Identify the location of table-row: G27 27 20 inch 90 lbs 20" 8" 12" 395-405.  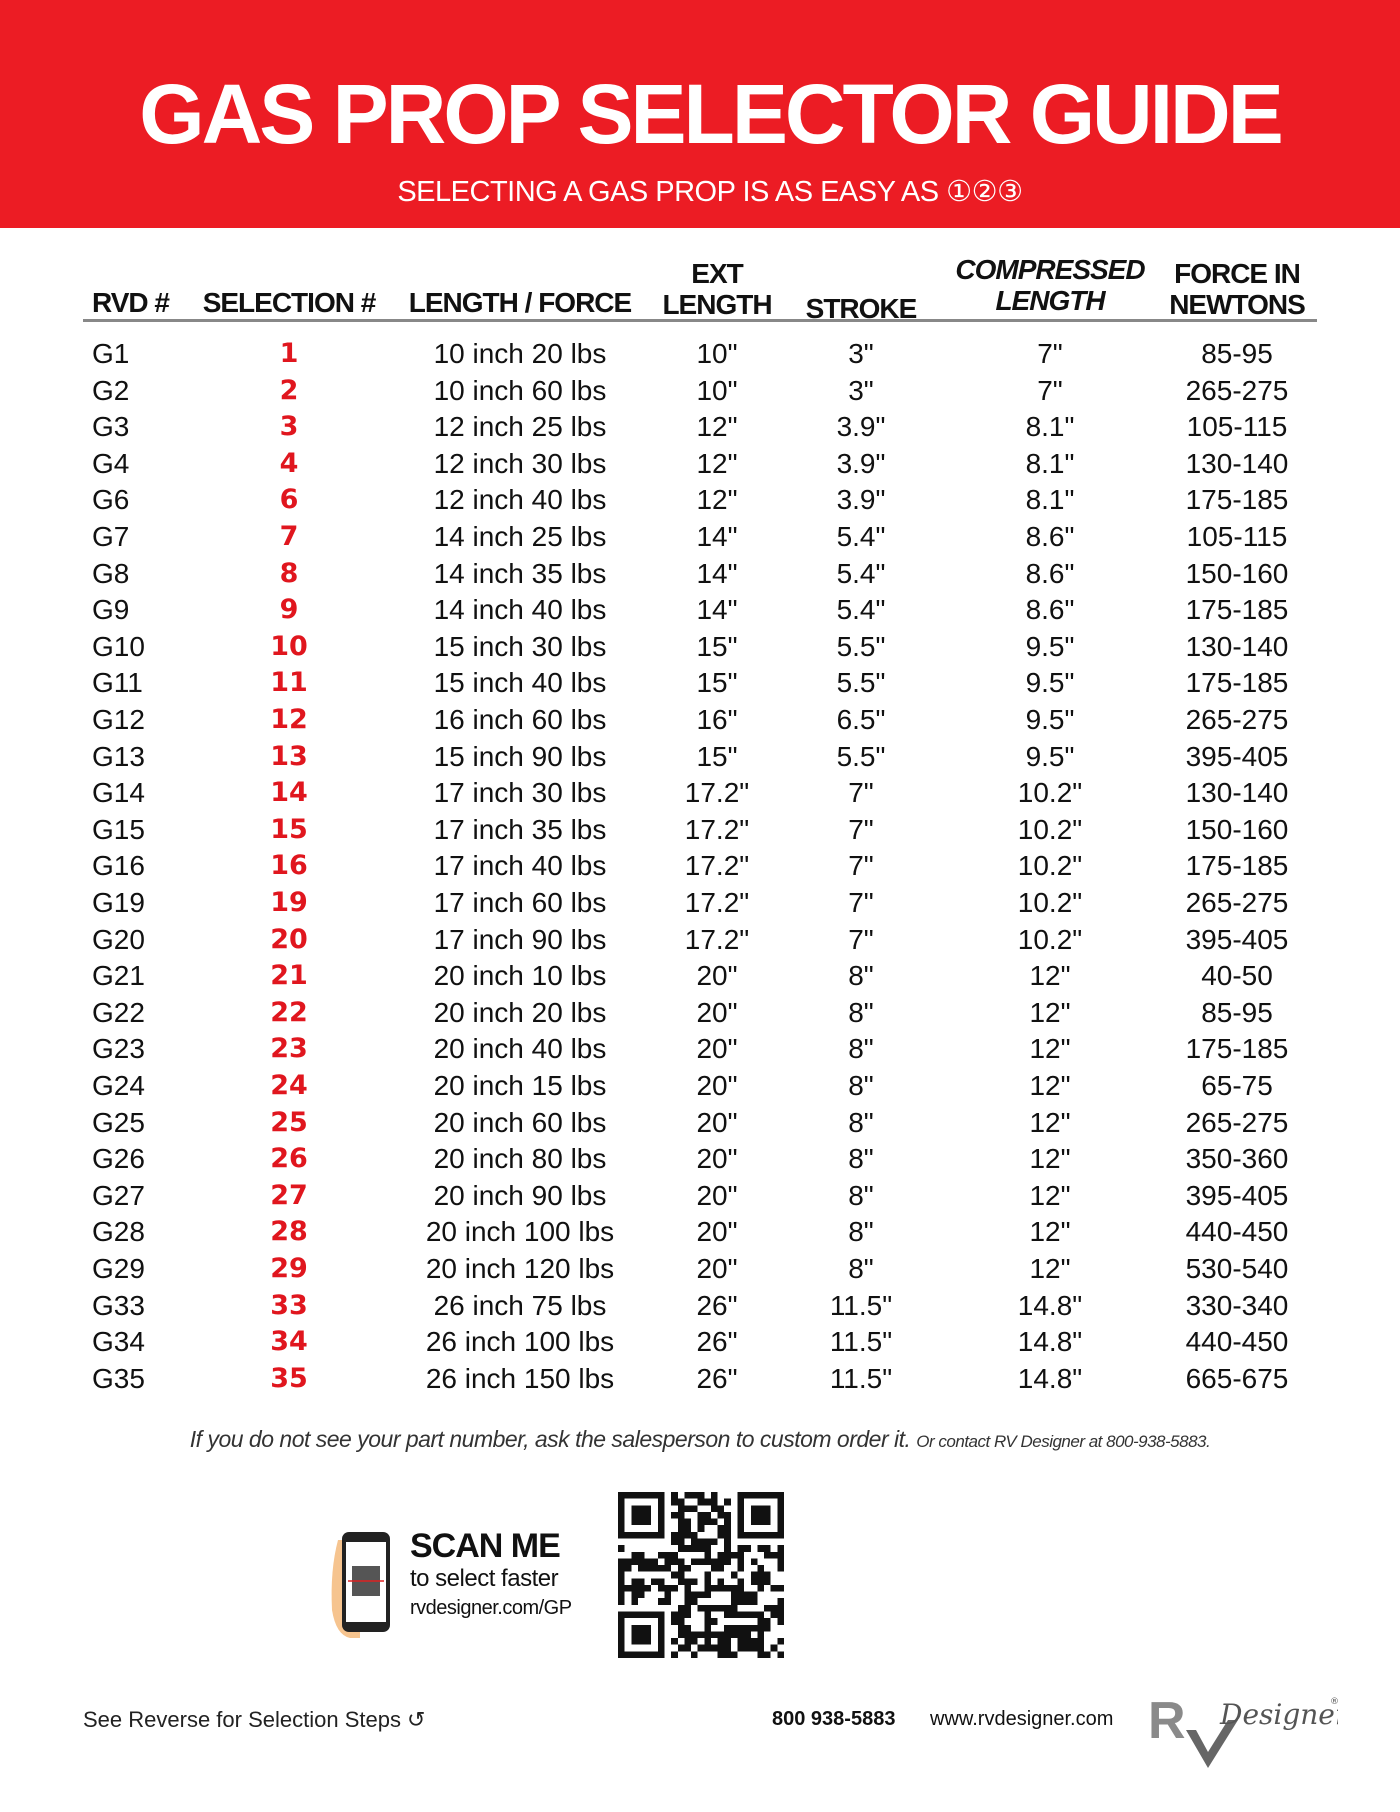
(700, 1196).